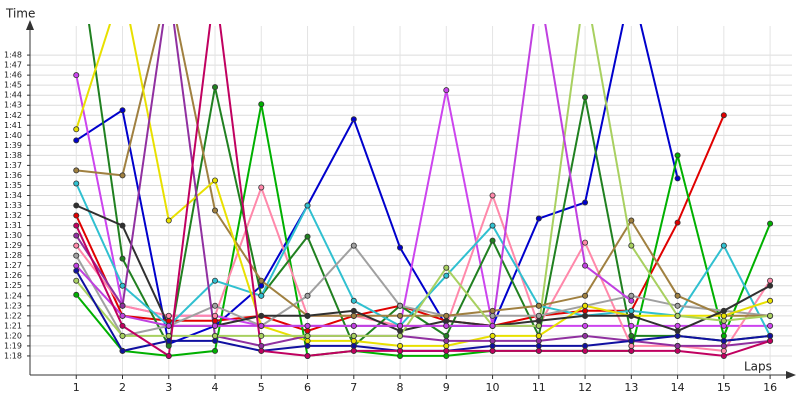 The height and width of the screenshot is (400, 800). I want to click on x-tick-label: 7, so click(353, 387).